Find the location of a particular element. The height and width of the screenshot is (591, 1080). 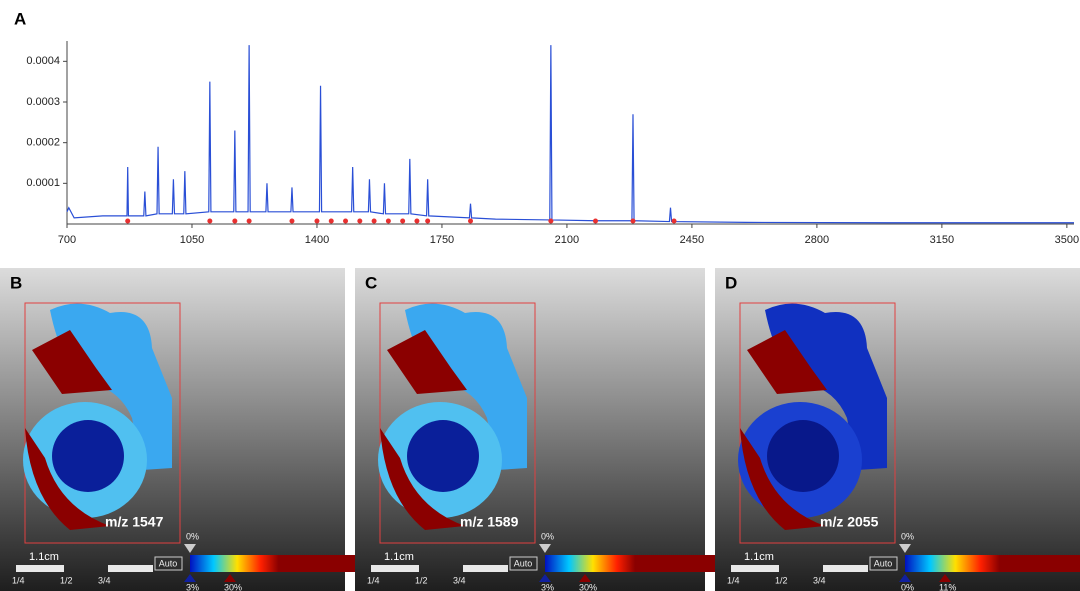

panel-label: B is located at coordinates (16, 282).